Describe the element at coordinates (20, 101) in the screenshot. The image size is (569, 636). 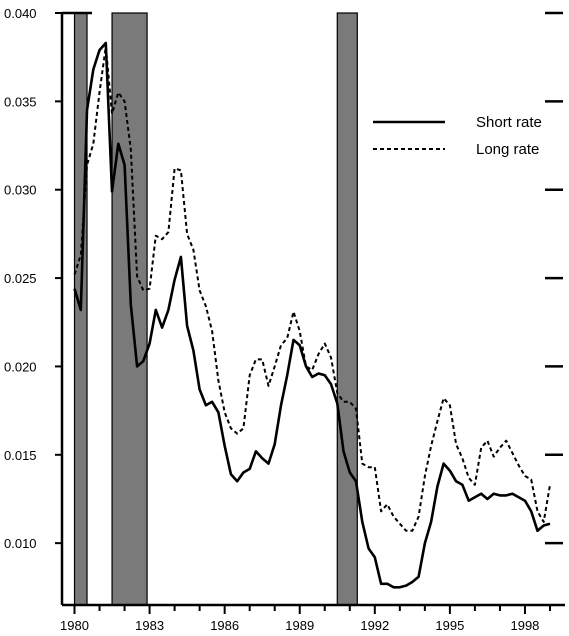
I see `y-tick-label: 0.035` at that location.